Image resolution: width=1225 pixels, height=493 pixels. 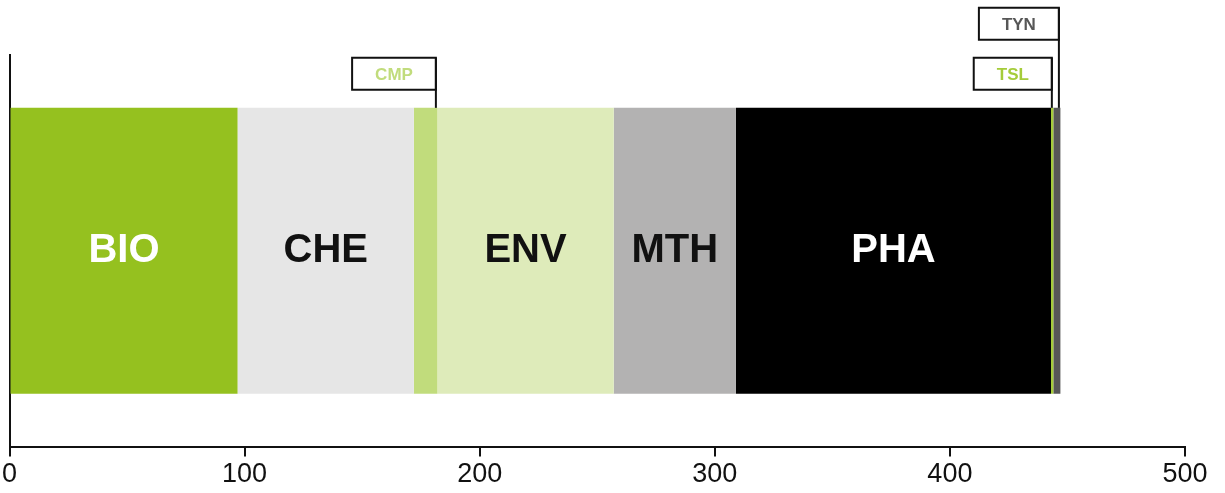 I want to click on series-label: BIO, so click(x=124, y=247).